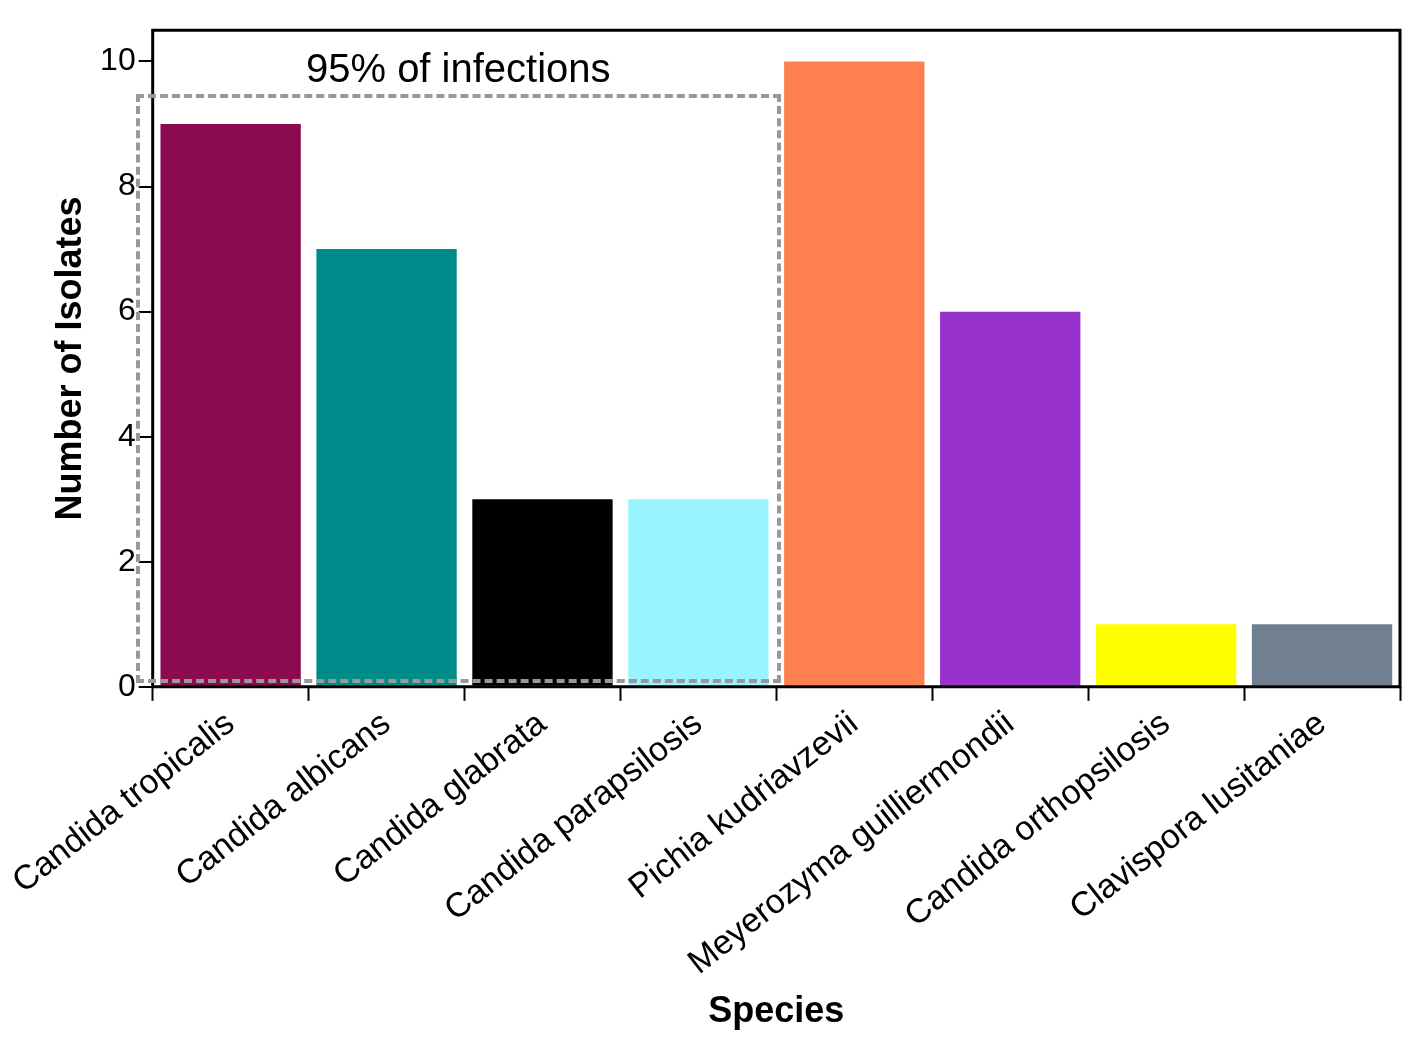 This screenshot has height=1042, width=1412. I want to click on annotation: 95% of infections, so click(458, 68).